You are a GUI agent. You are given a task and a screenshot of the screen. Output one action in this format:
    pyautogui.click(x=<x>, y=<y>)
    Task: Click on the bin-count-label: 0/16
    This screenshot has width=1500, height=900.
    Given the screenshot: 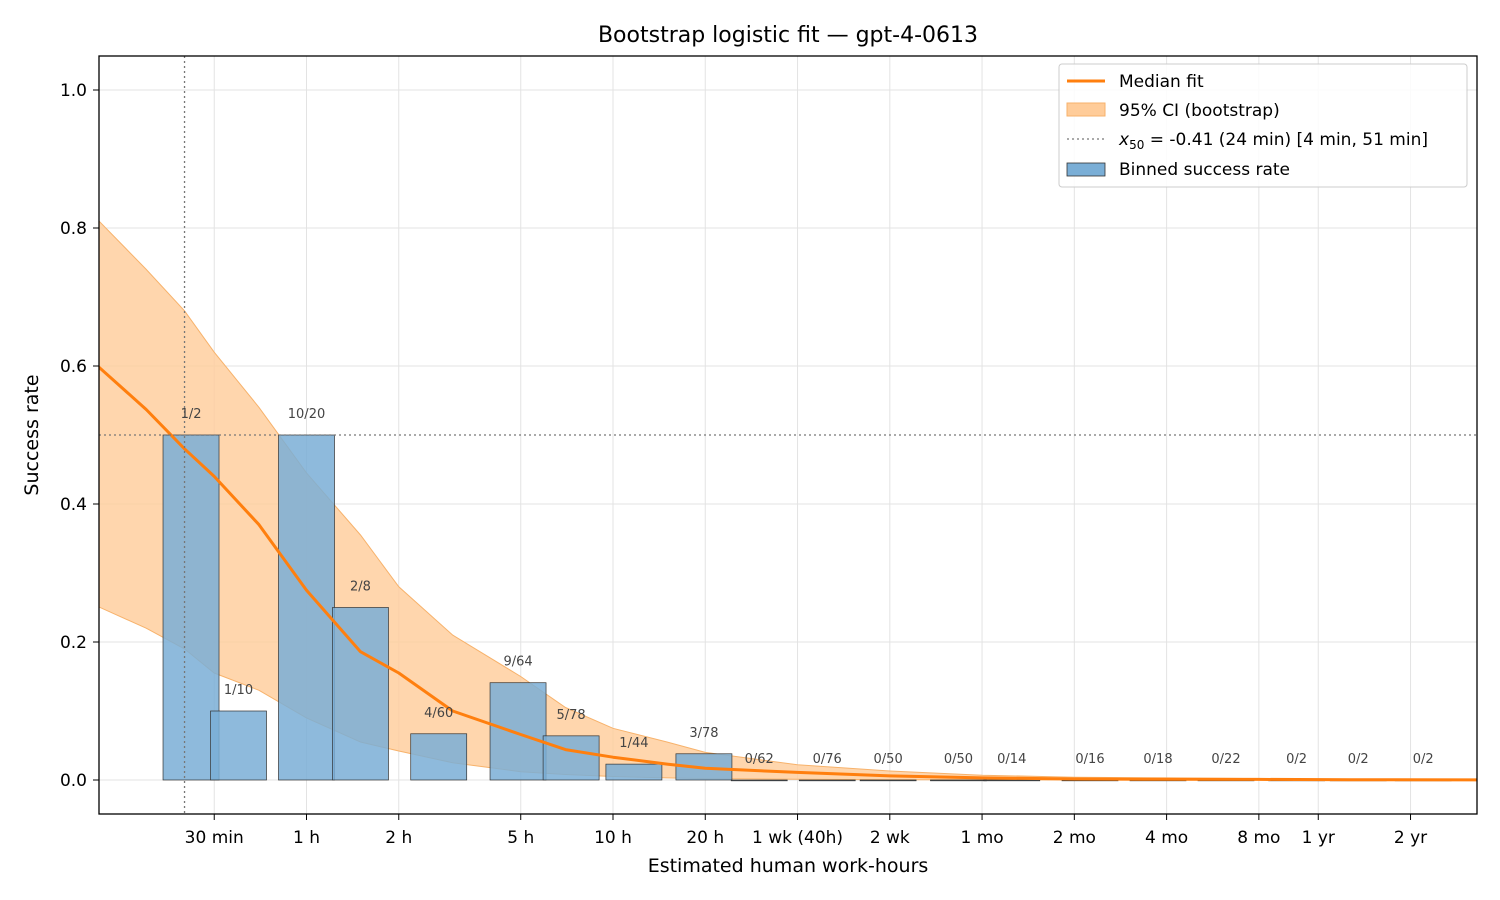 What is the action you would take?
    pyautogui.click(x=1089, y=759)
    